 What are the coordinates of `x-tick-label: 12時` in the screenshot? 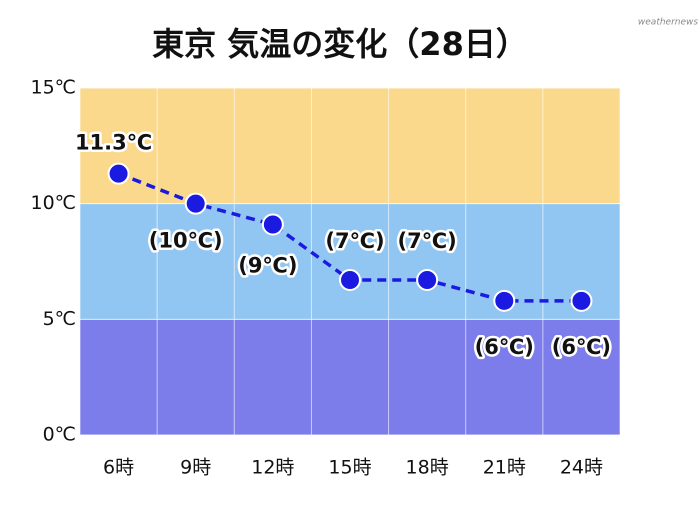 It's located at (272, 468).